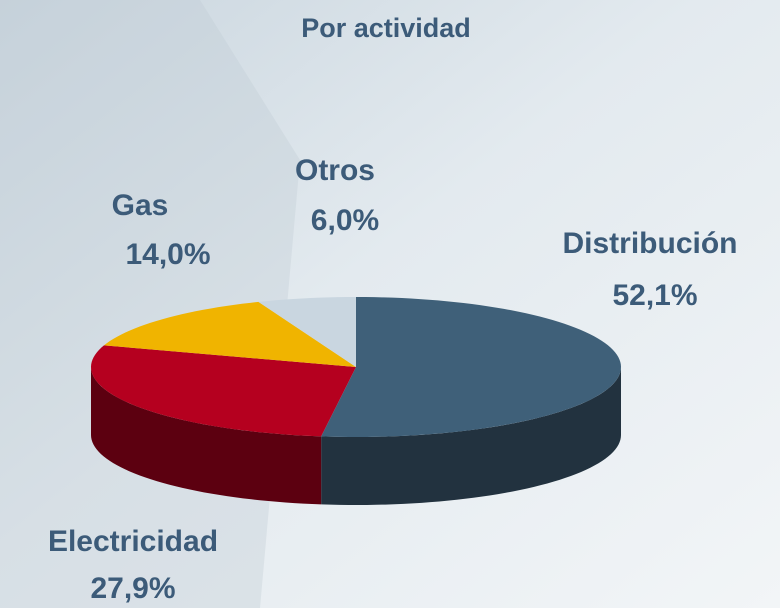  What do you see at coordinates (167, 254) in the screenshot?
I see `value-label: 14,0%` at bounding box center [167, 254].